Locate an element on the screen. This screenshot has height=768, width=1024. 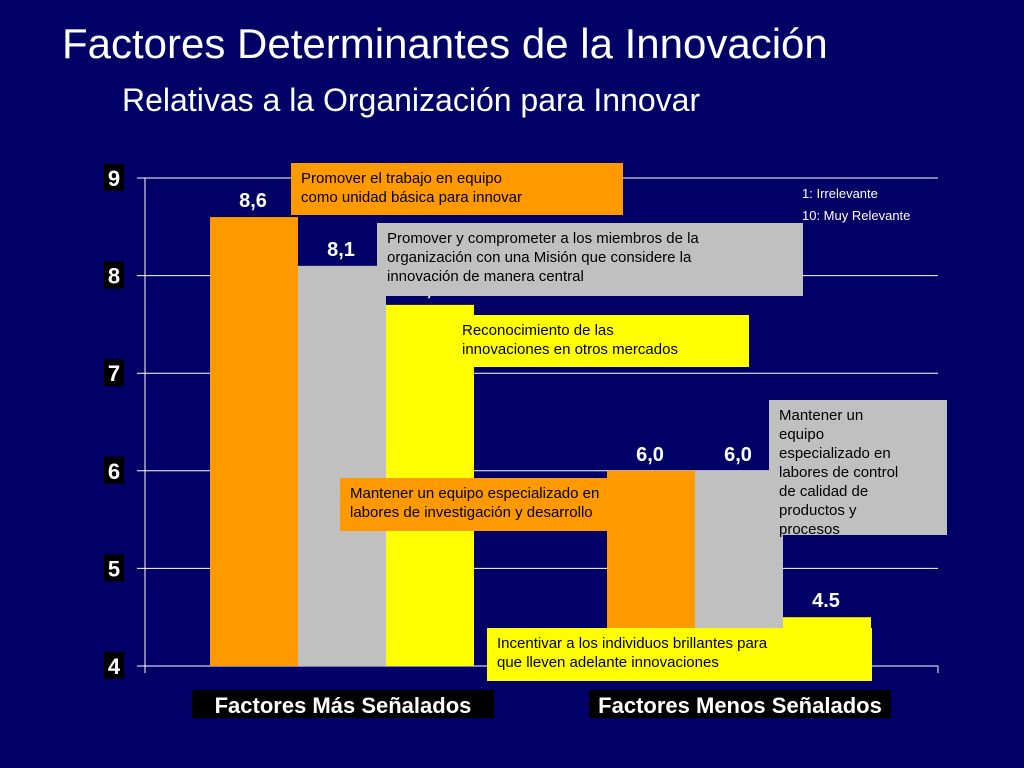
category-label: Factores Más Señalados is located at coordinates (343, 705).